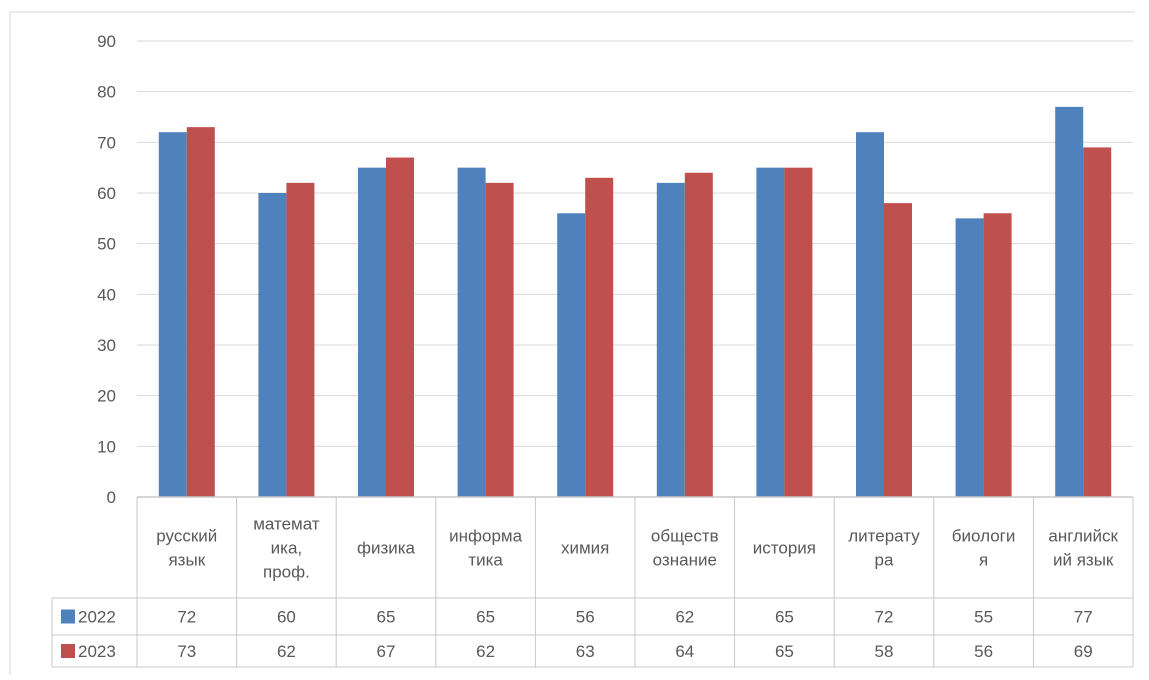  Describe the element at coordinates (884, 548) in the screenshot. I see `x-category-label: литерату ра` at that location.